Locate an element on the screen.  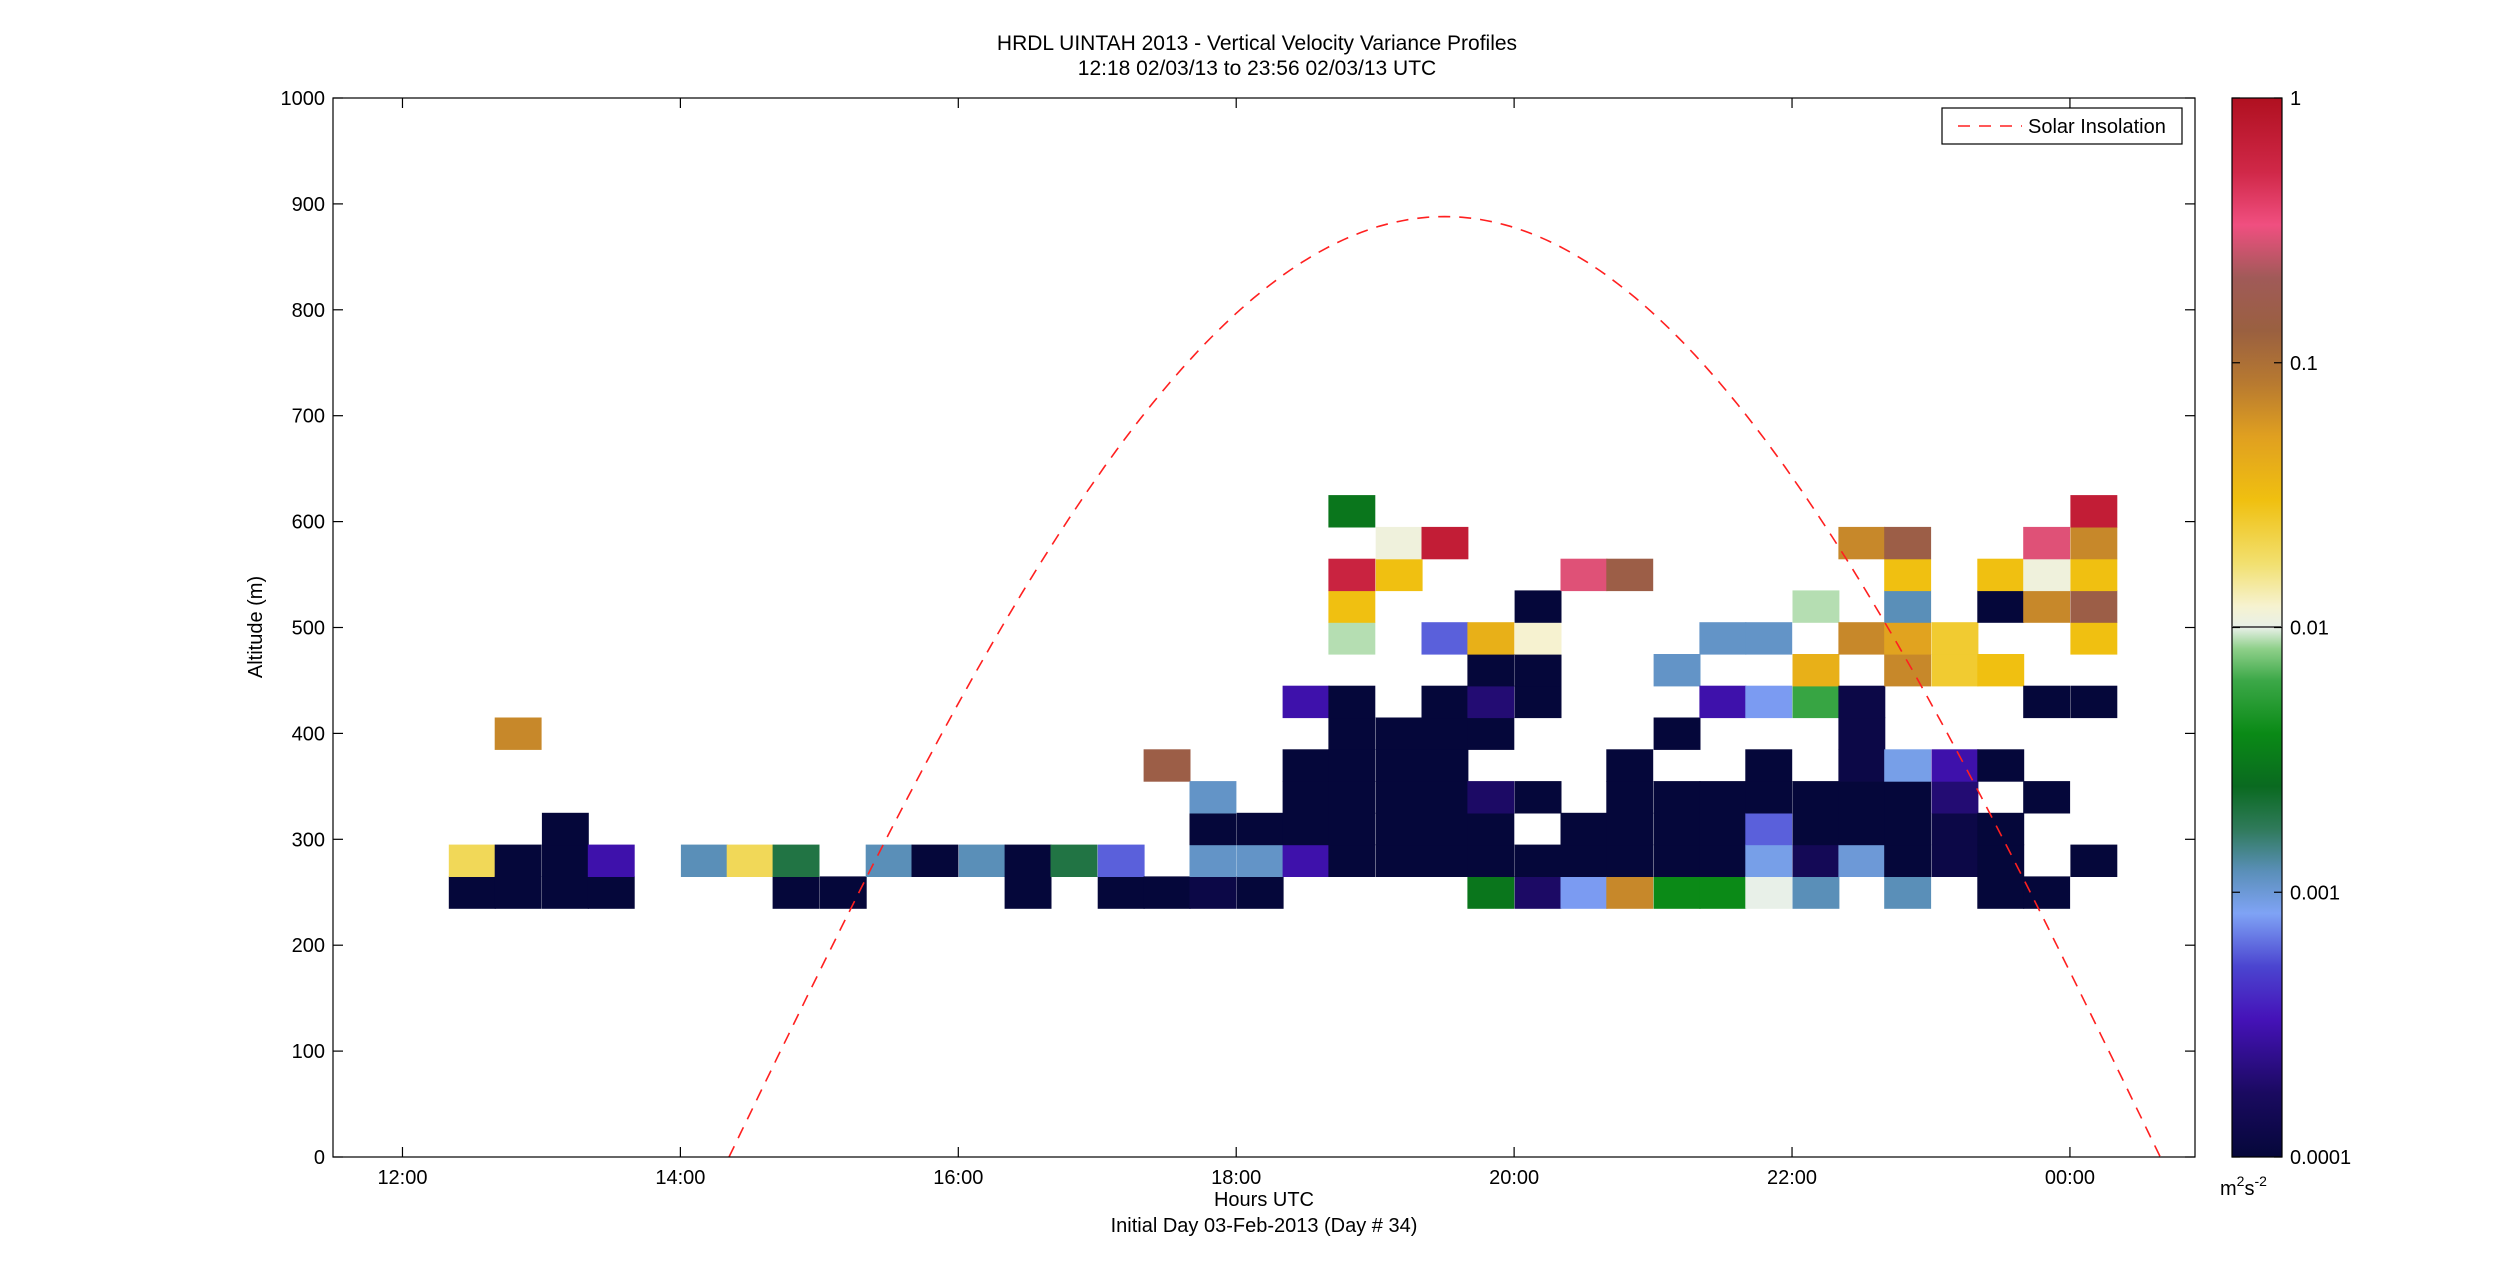
y-axis-label: Altitude (m) is located at coordinates (256, 627).